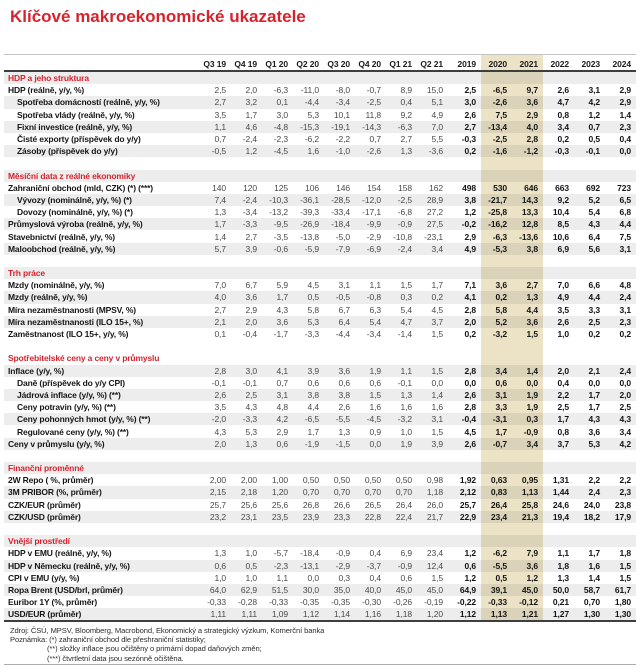  What do you see at coordinates (251, 577) in the screenshot?
I see `value-cell: 1,0` at bounding box center [251, 577].